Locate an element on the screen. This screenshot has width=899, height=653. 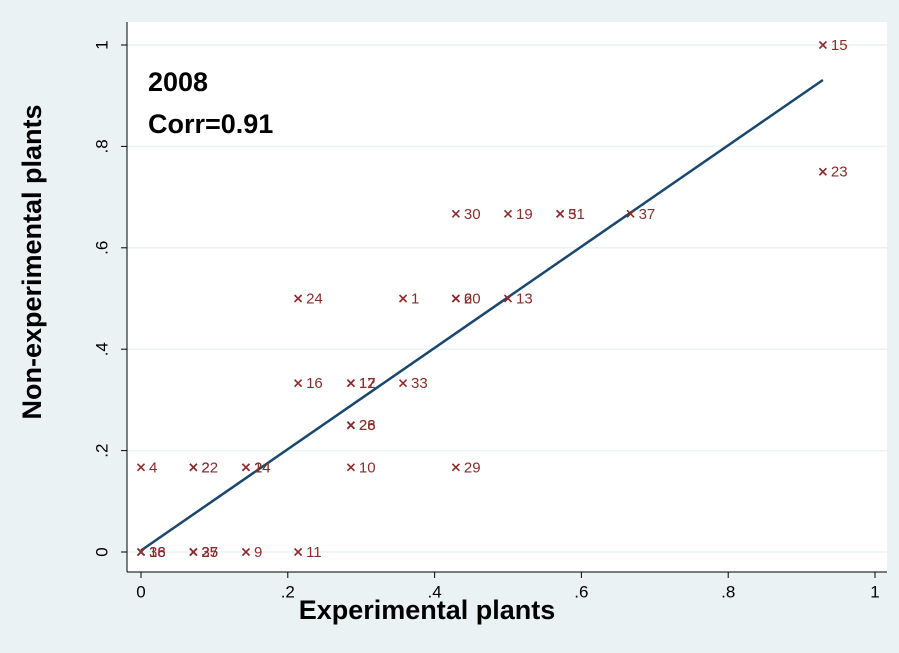
x-tick-label: 1 is located at coordinates (874, 591).